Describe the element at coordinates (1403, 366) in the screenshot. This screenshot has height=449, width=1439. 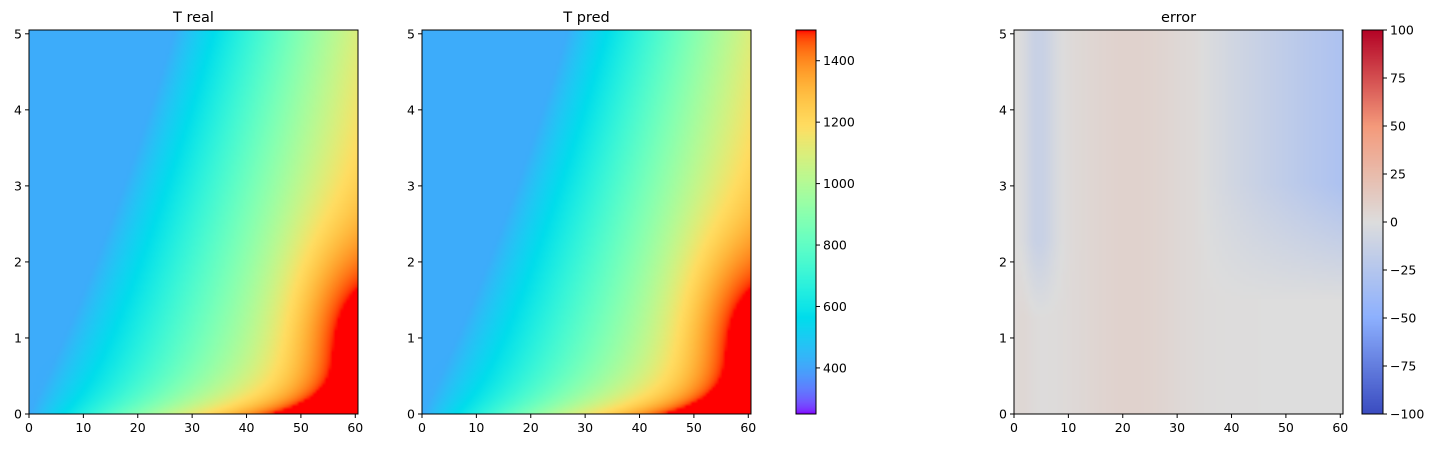
I see `colorbar-tick-label: −75` at that location.